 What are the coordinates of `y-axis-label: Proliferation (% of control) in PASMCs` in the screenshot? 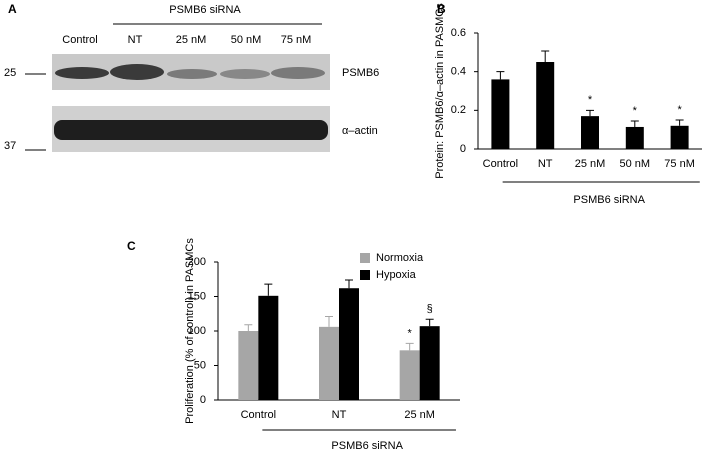 It's located at (190, 331).